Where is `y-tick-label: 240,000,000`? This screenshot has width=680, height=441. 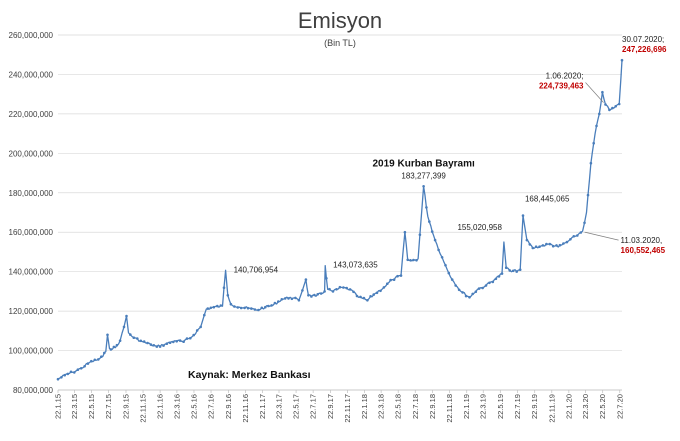
y-tick-label: 240,000,000 is located at coordinates (31, 74).